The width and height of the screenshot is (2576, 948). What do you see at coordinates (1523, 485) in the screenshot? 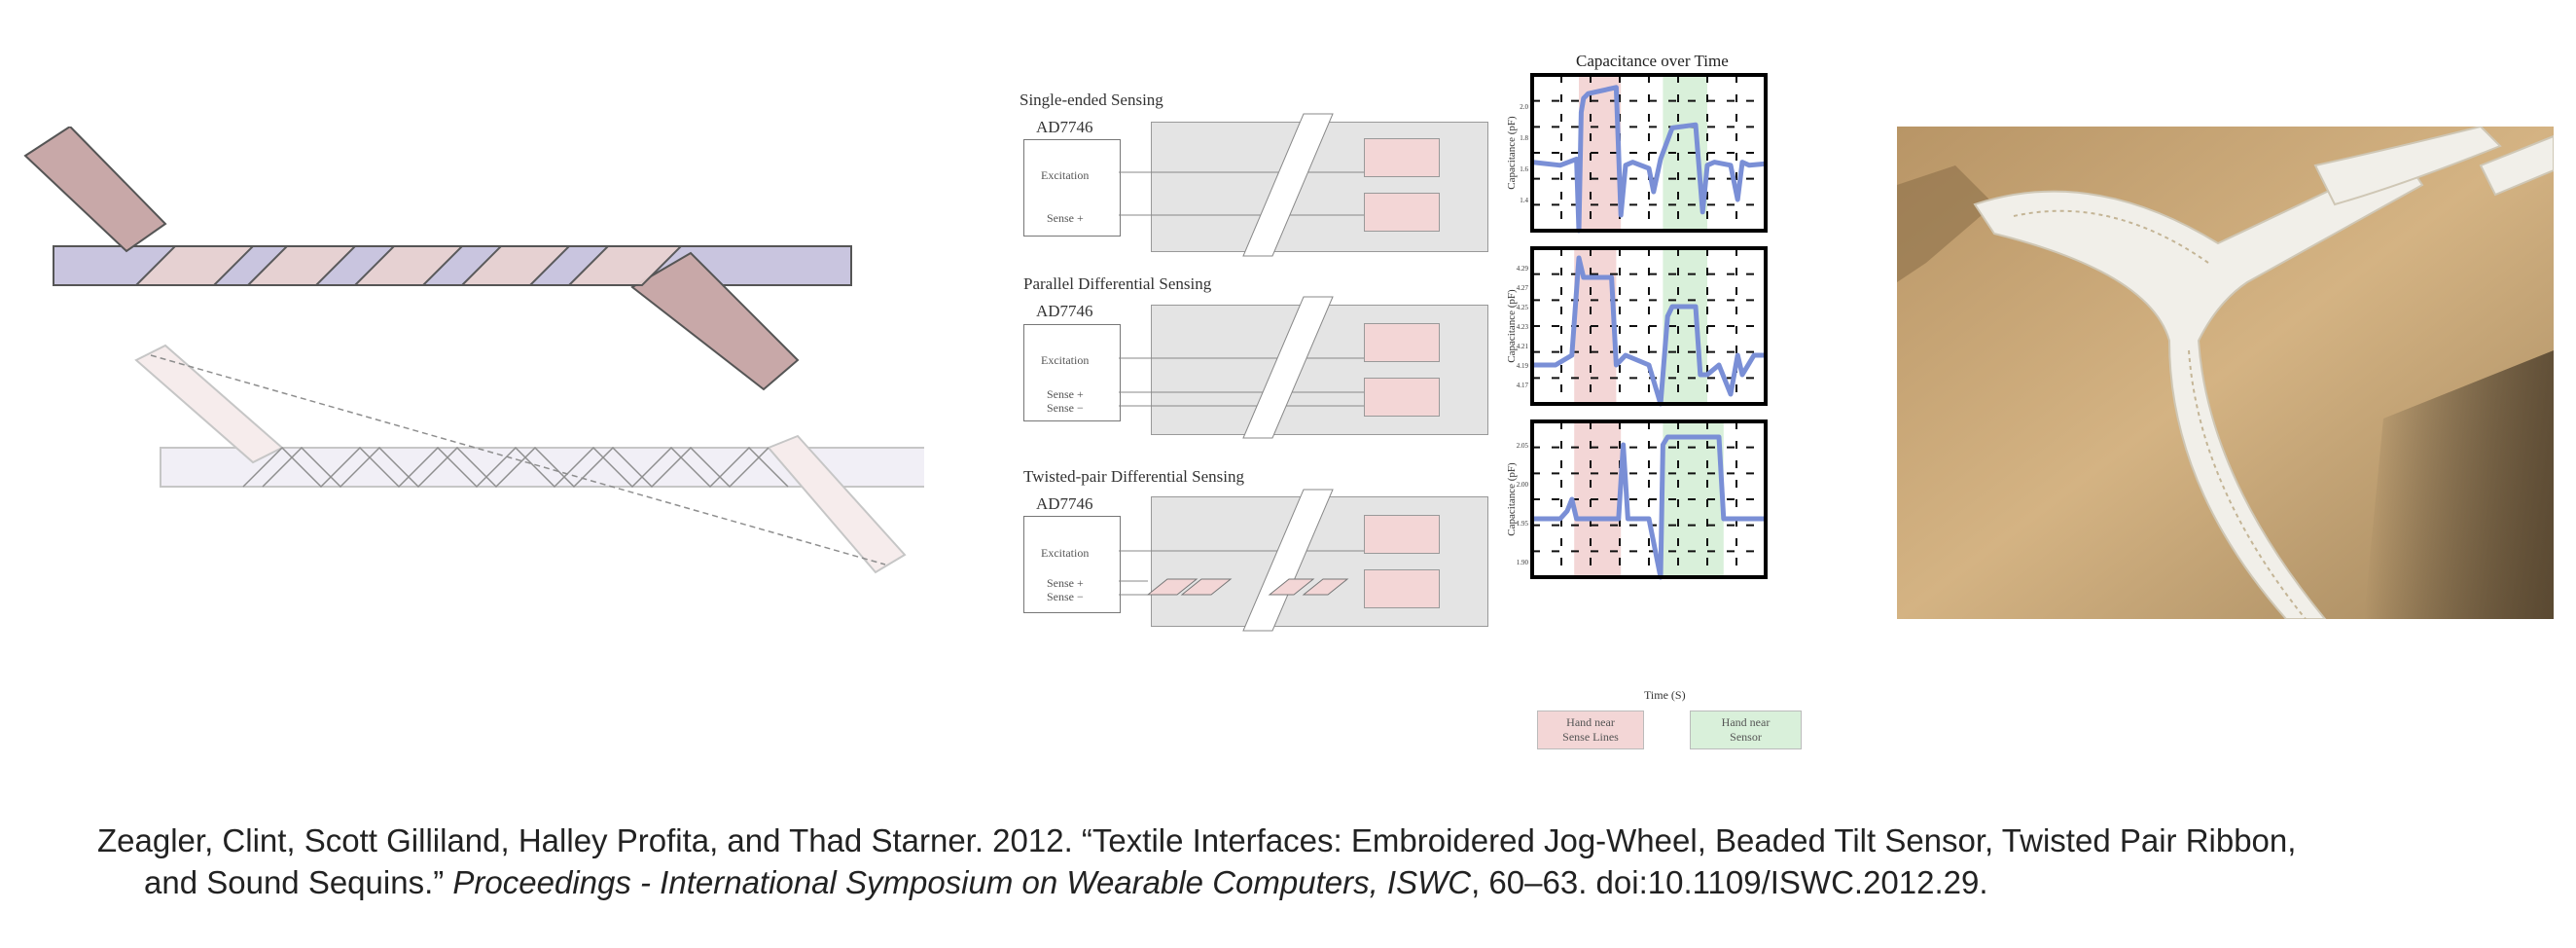
I see `y-tick-label: 2.00` at bounding box center [1523, 485].